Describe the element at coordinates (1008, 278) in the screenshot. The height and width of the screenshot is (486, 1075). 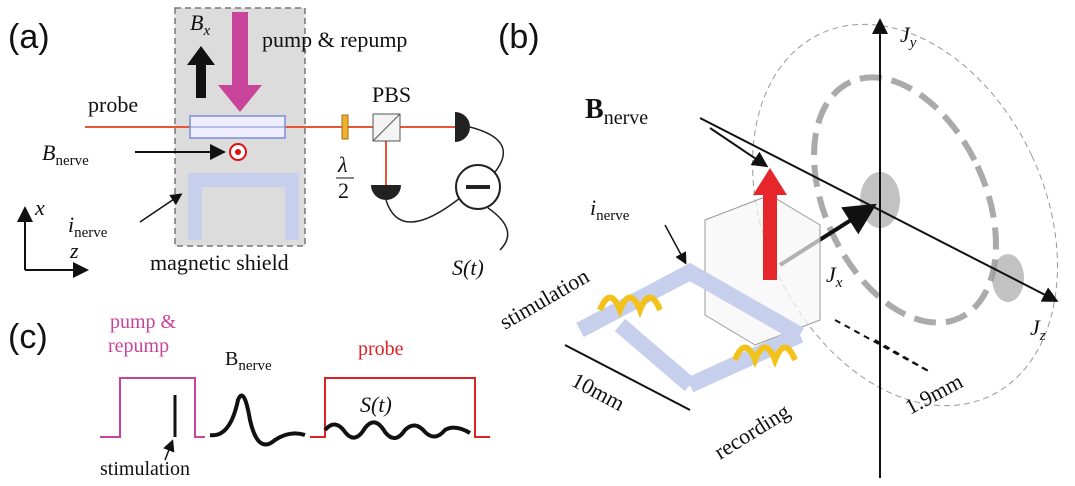
I see `blob` at that location.